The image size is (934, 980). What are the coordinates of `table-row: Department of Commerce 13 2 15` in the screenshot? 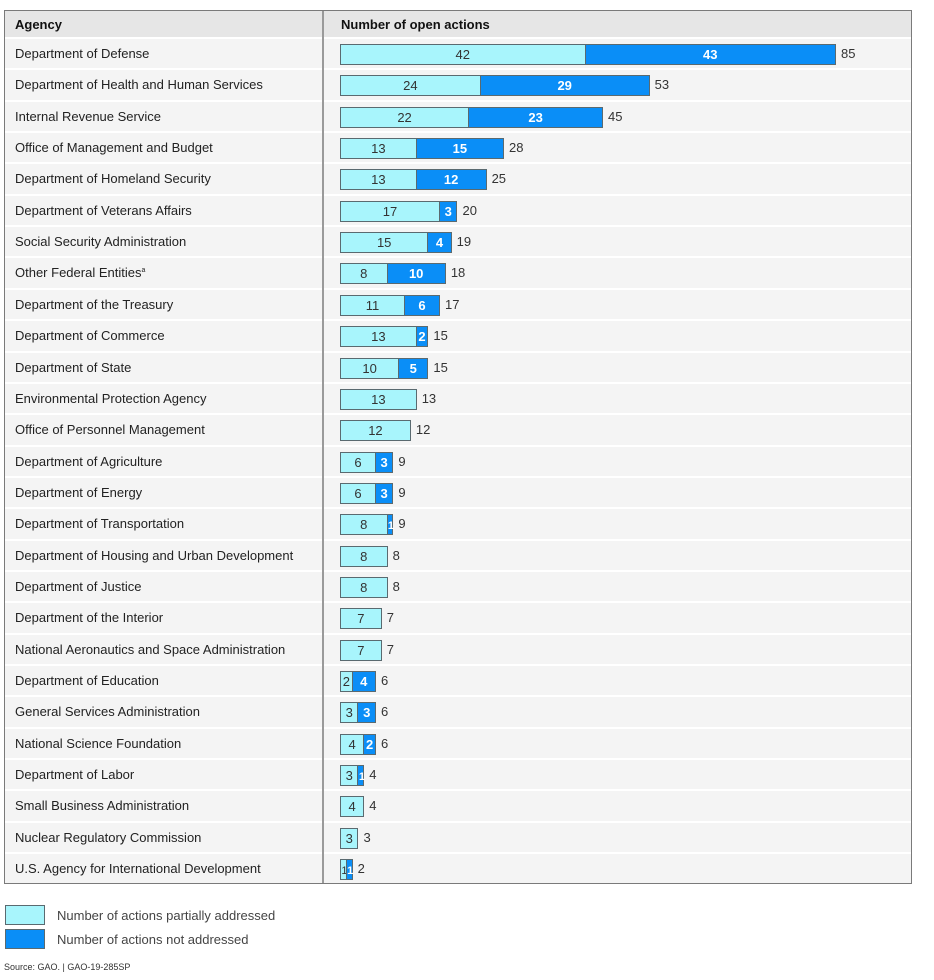 It's located at (458, 334).